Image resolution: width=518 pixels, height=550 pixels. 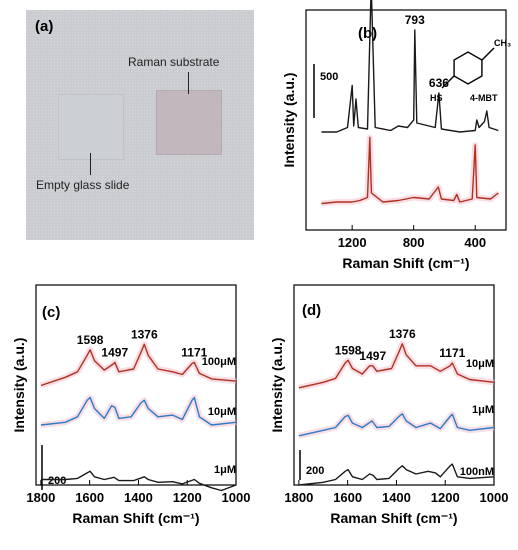 I want to click on methyl-bond, so click(x=488, y=54).